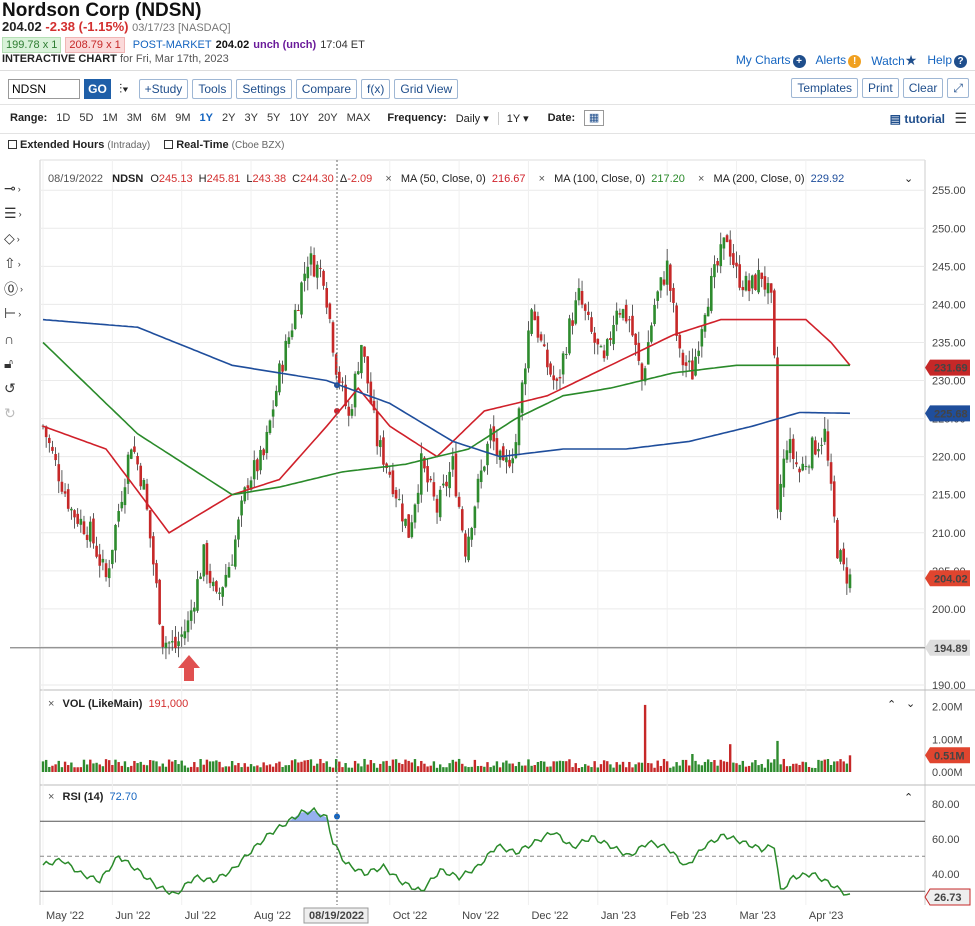 The height and width of the screenshot is (926, 975). I want to click on collapse-icon: ⌄, so click(908, 179).